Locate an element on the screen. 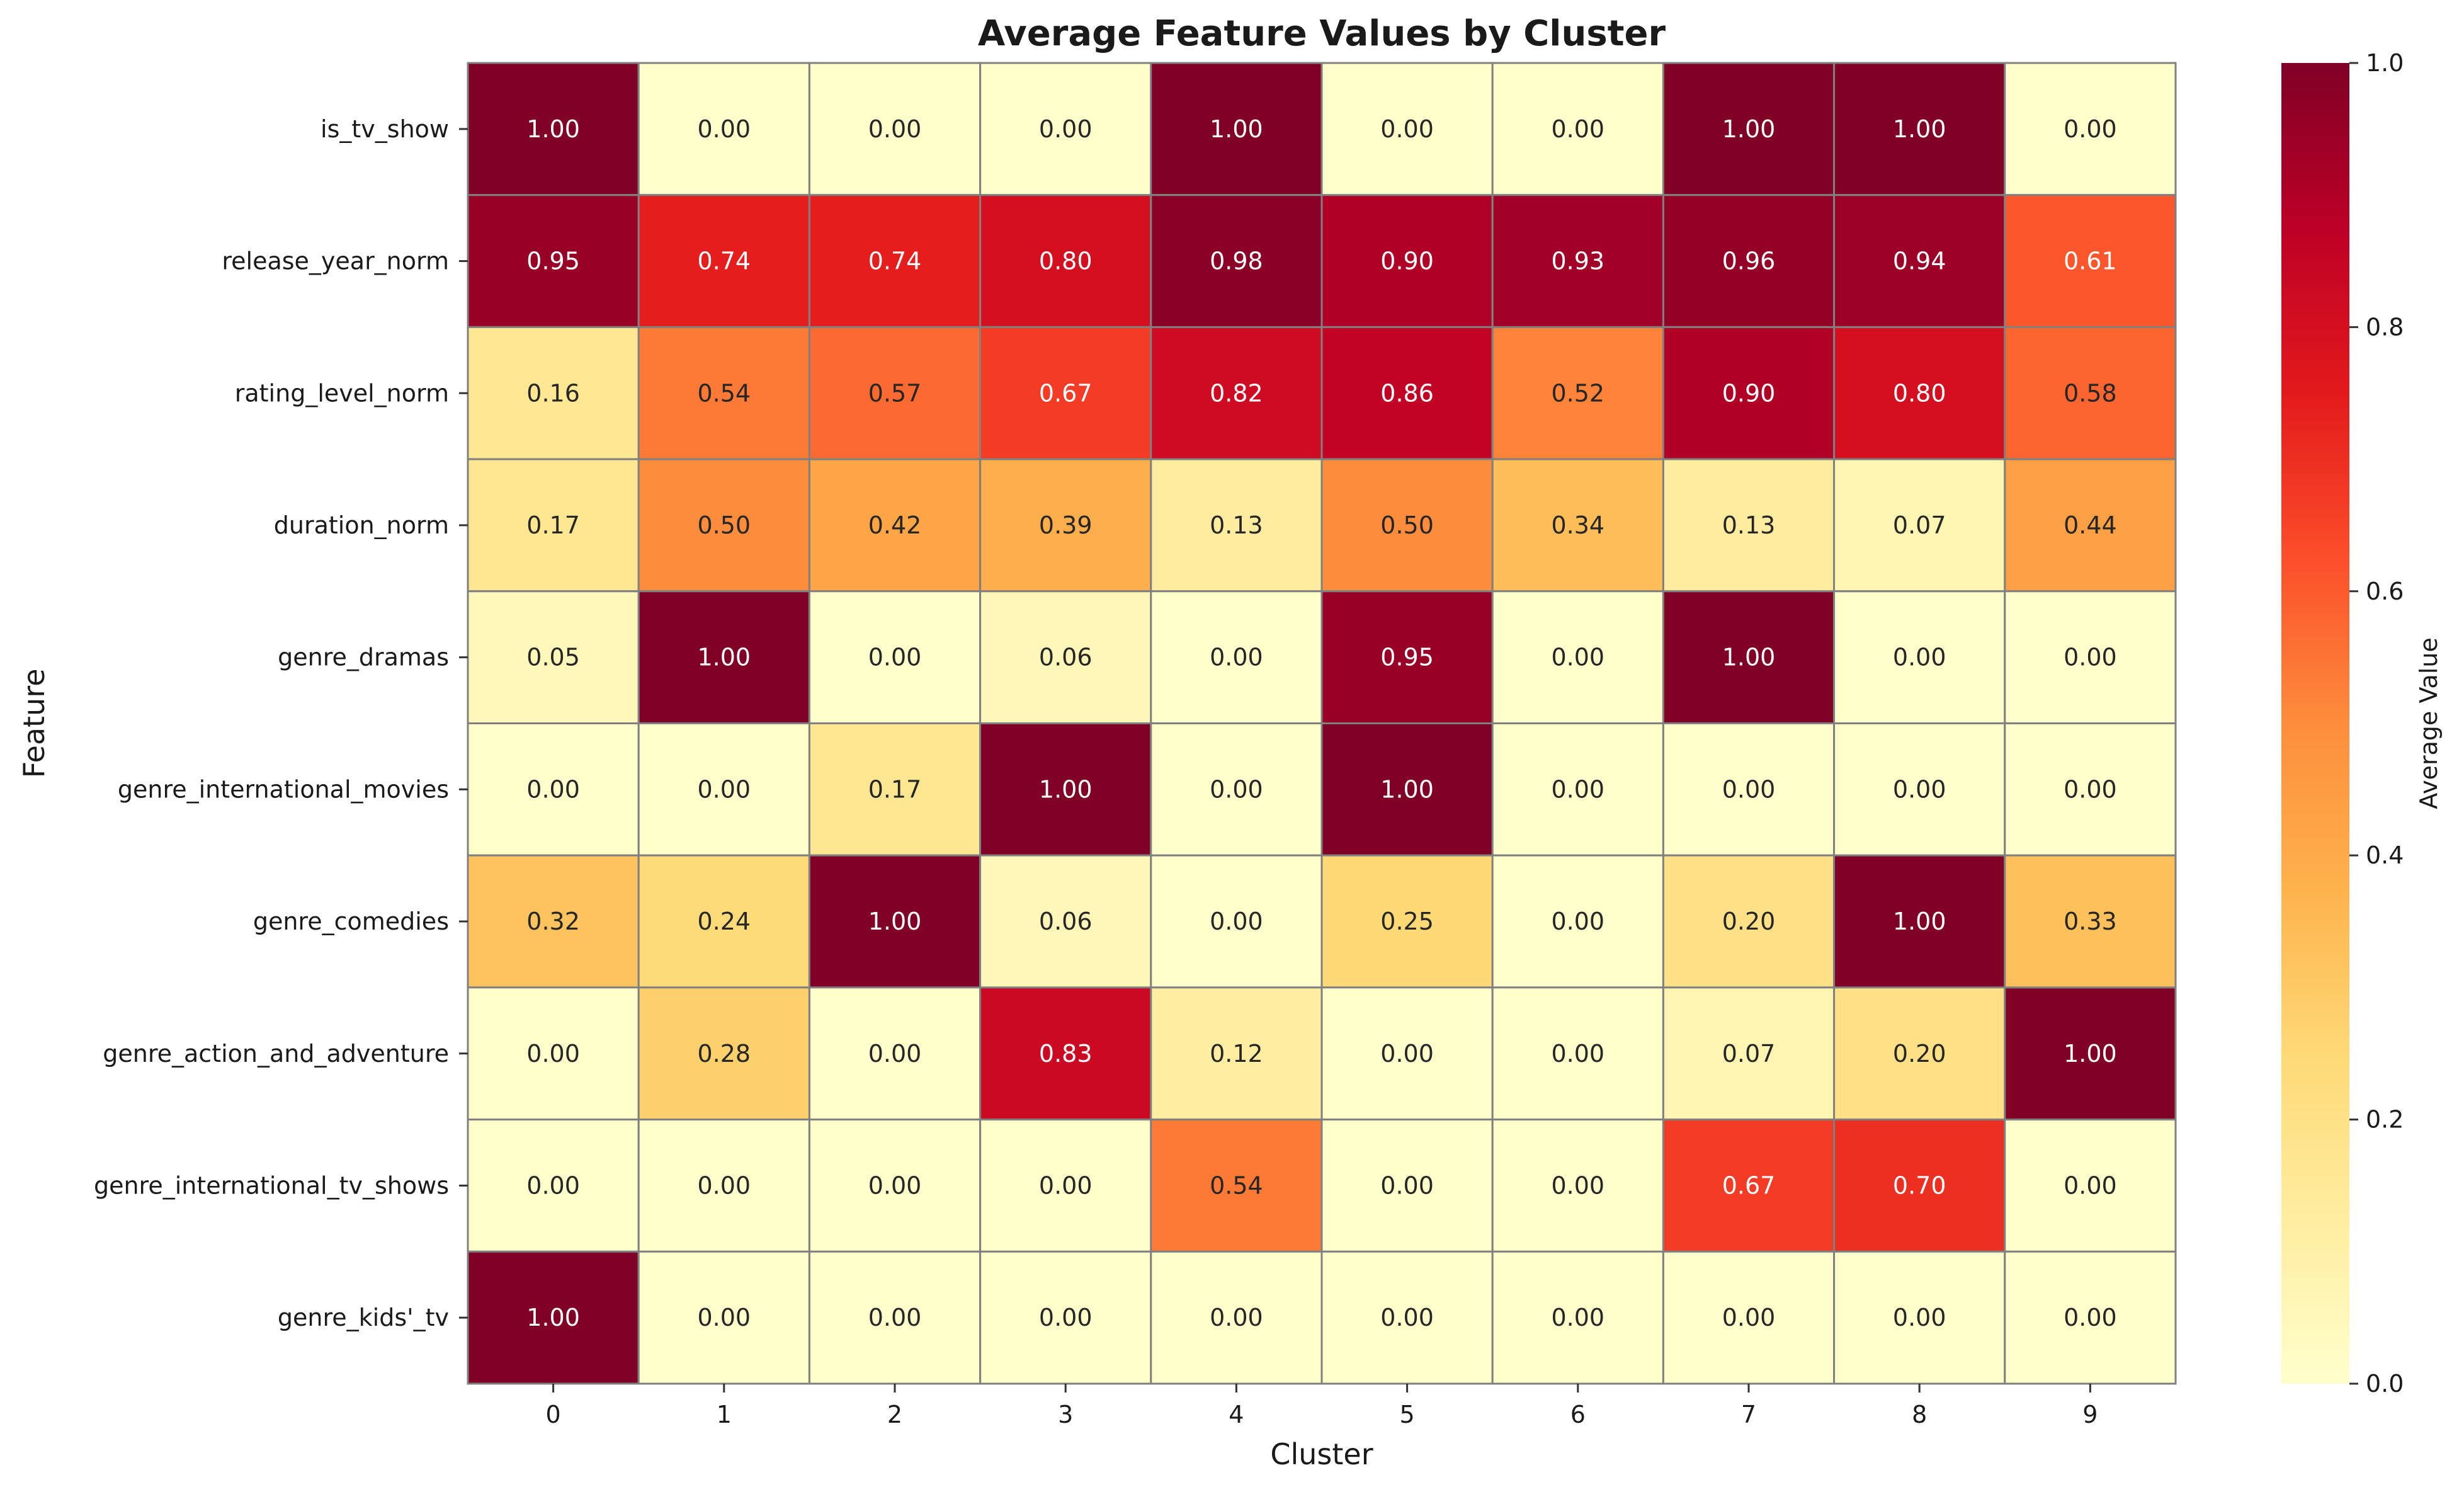 The height and width of the screenshot is (1492, 2464). cell-value-label-r3-c7: 0.13 is located at coordinates (1749, 525).